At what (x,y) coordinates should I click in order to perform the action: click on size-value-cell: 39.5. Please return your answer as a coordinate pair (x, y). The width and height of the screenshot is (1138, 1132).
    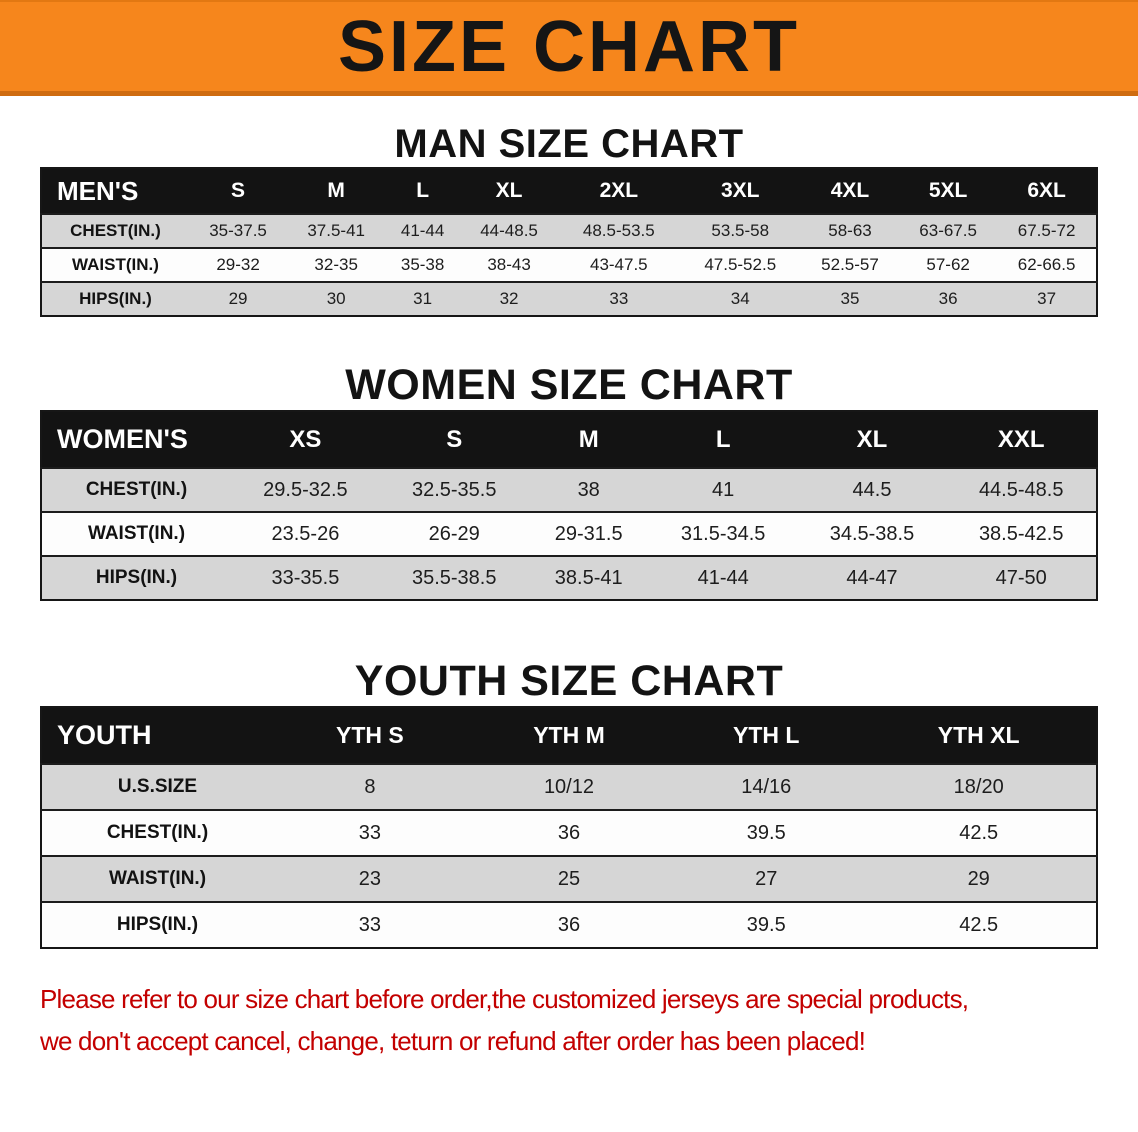
    Looking at the image, I should click on (766, 924).